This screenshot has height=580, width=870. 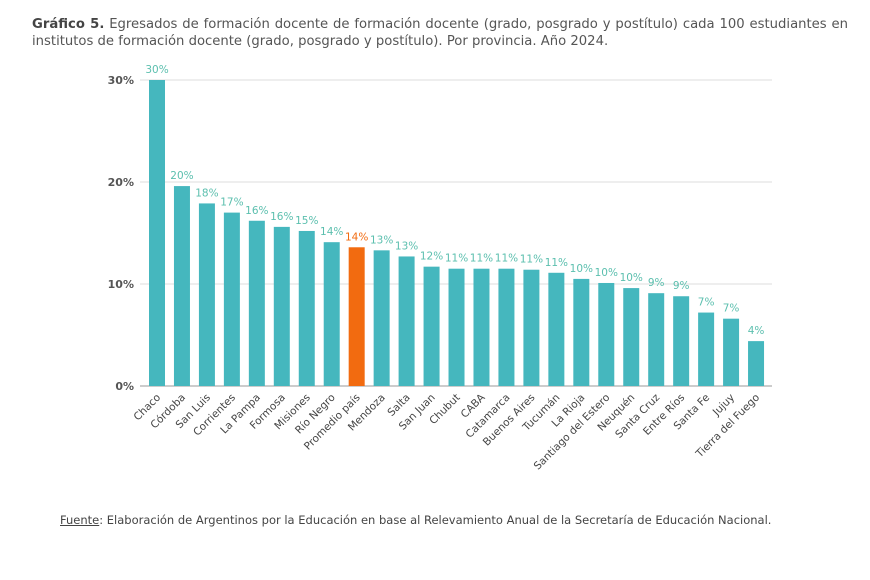 What do you see at coordinates (431, 326) in the screenshot?
I see `bar-san-juan` at bounding box center [431, 326].